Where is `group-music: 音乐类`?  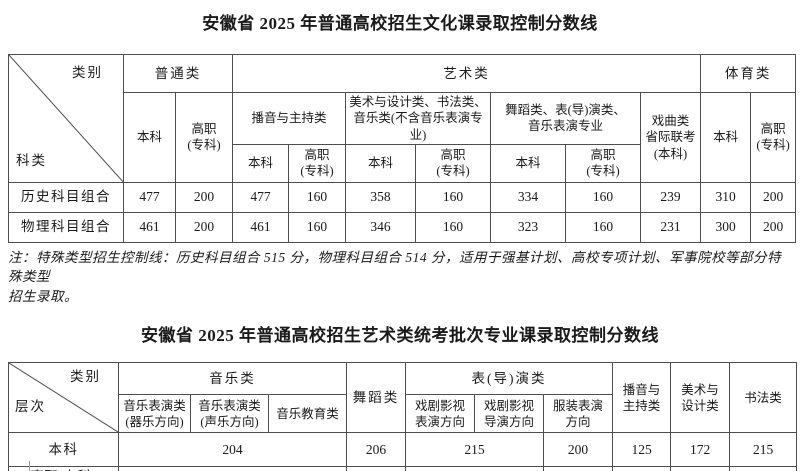 group-music: 音乐类 is located at coordinates (232, 379).